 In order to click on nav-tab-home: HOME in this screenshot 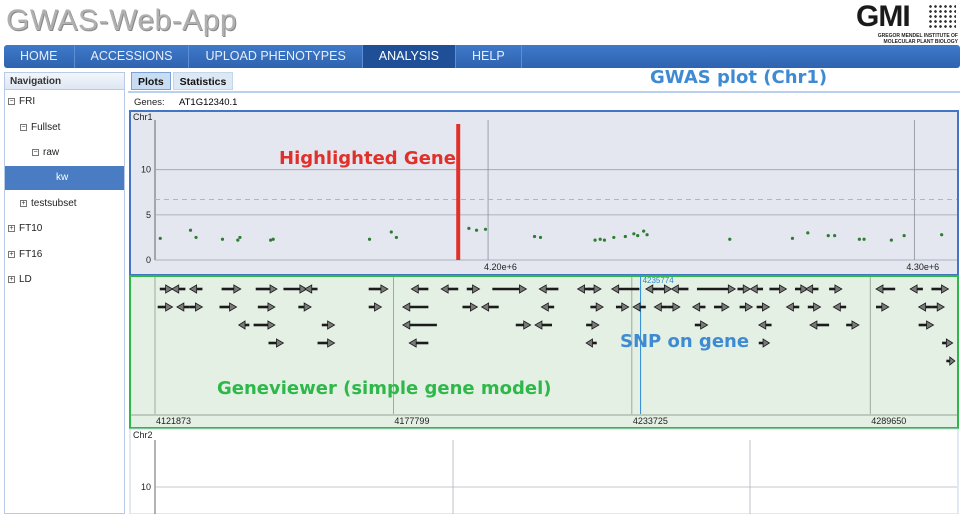, I will do `click(39, 56)`.